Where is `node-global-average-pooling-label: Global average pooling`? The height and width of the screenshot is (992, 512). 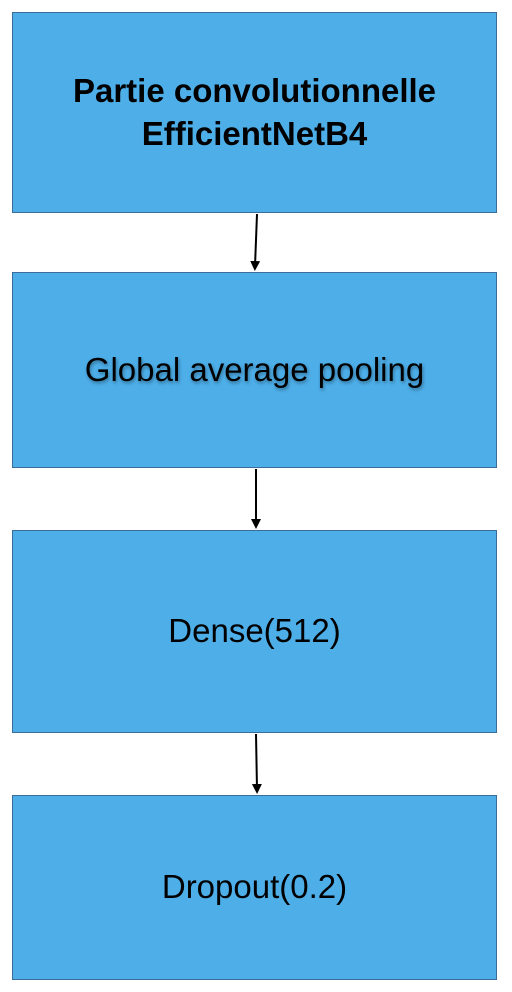 node-global-average-pooling-label: Global average pooling is located at coordinates (254, 369).